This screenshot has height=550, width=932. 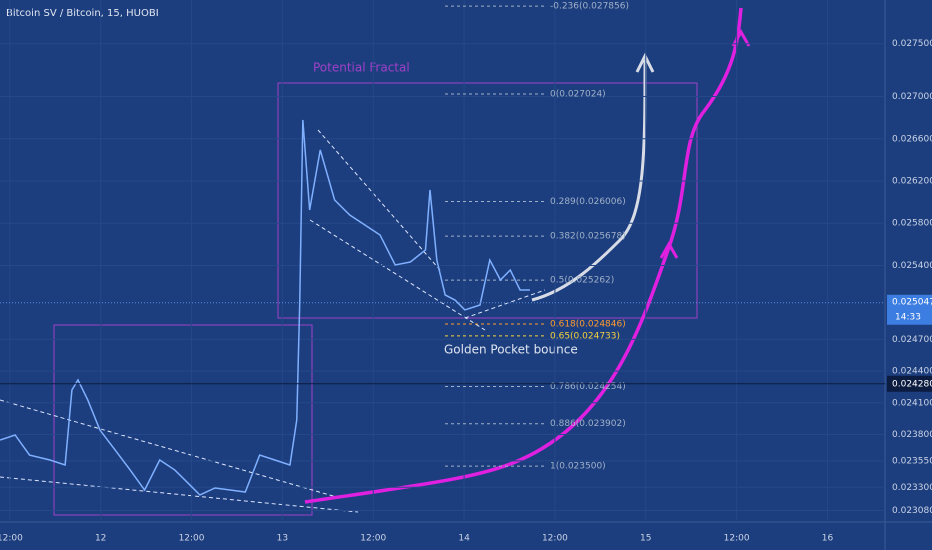 I want to click on y-tick-label: 0.026600, so click(x=912, y=139).